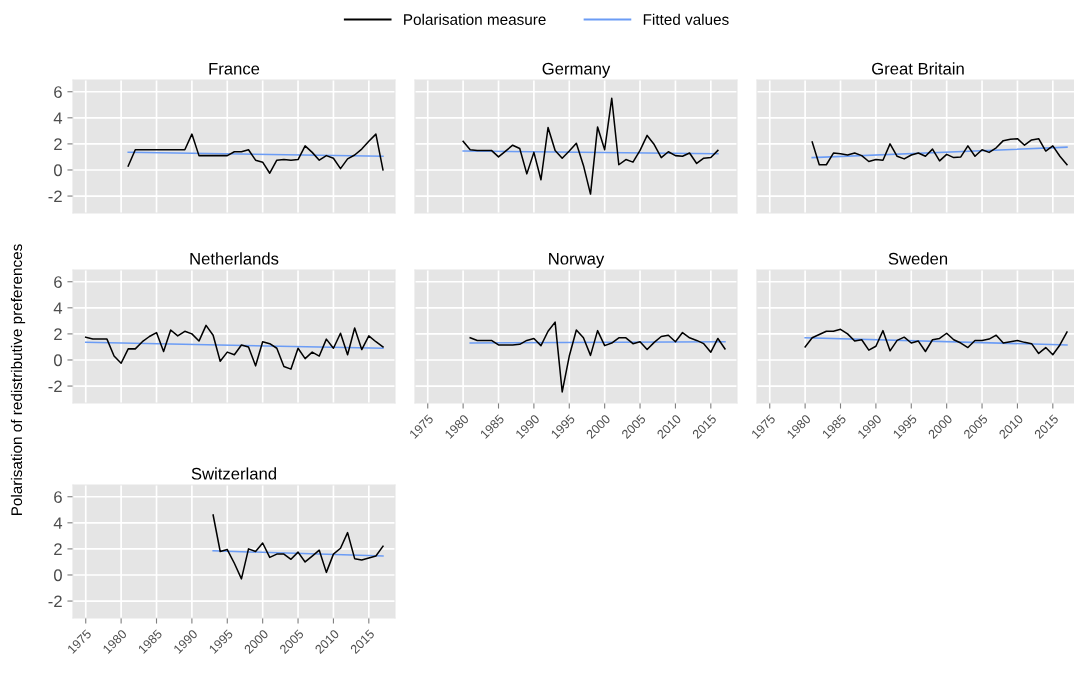 The image size is (1074, 675). What do you see at coordinates (475, 19) in the screenshot?
I see `legend-label: Polarisation measure` at bounding box center [475, 19].